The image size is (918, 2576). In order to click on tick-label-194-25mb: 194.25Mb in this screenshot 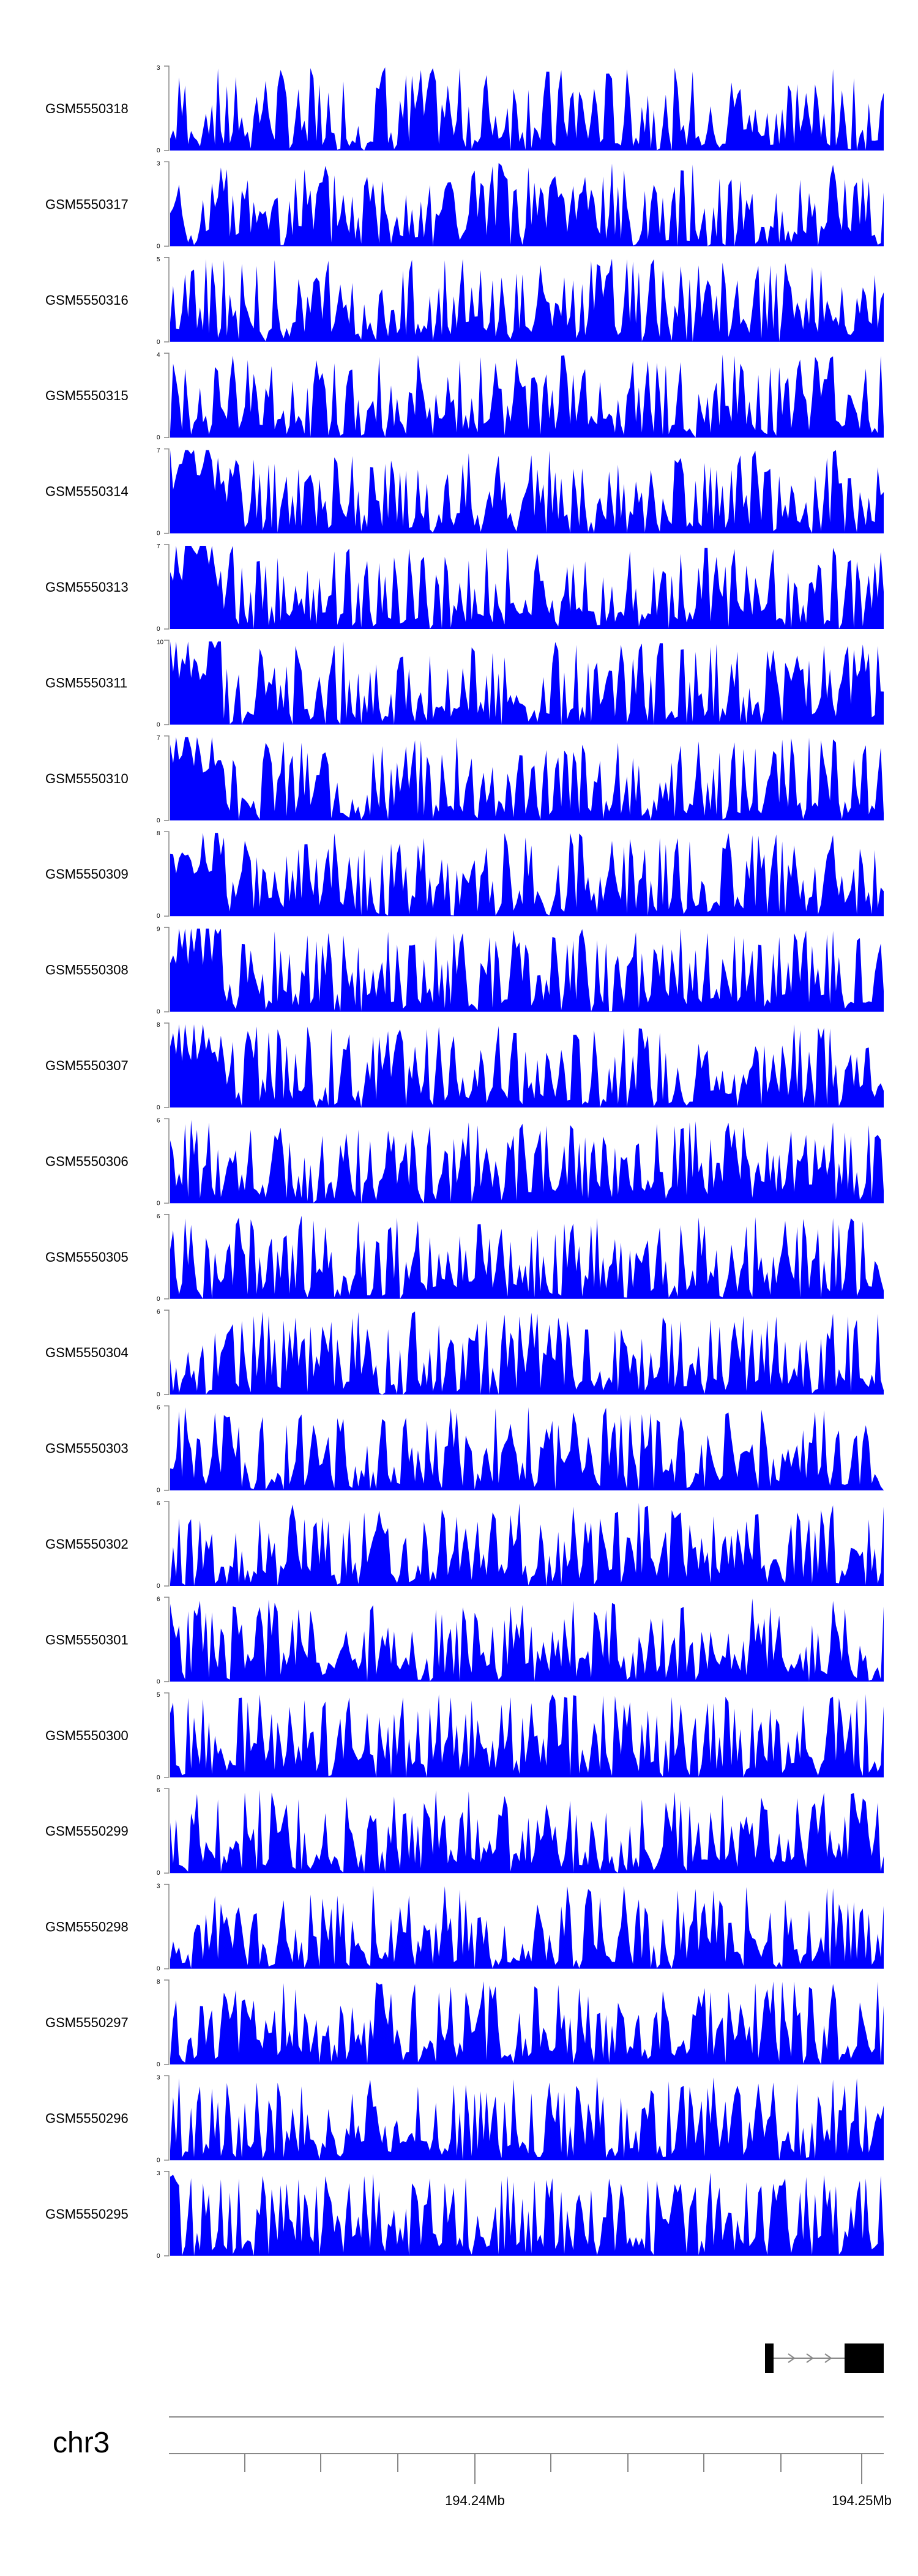, I will do `click(862, 2500)`.